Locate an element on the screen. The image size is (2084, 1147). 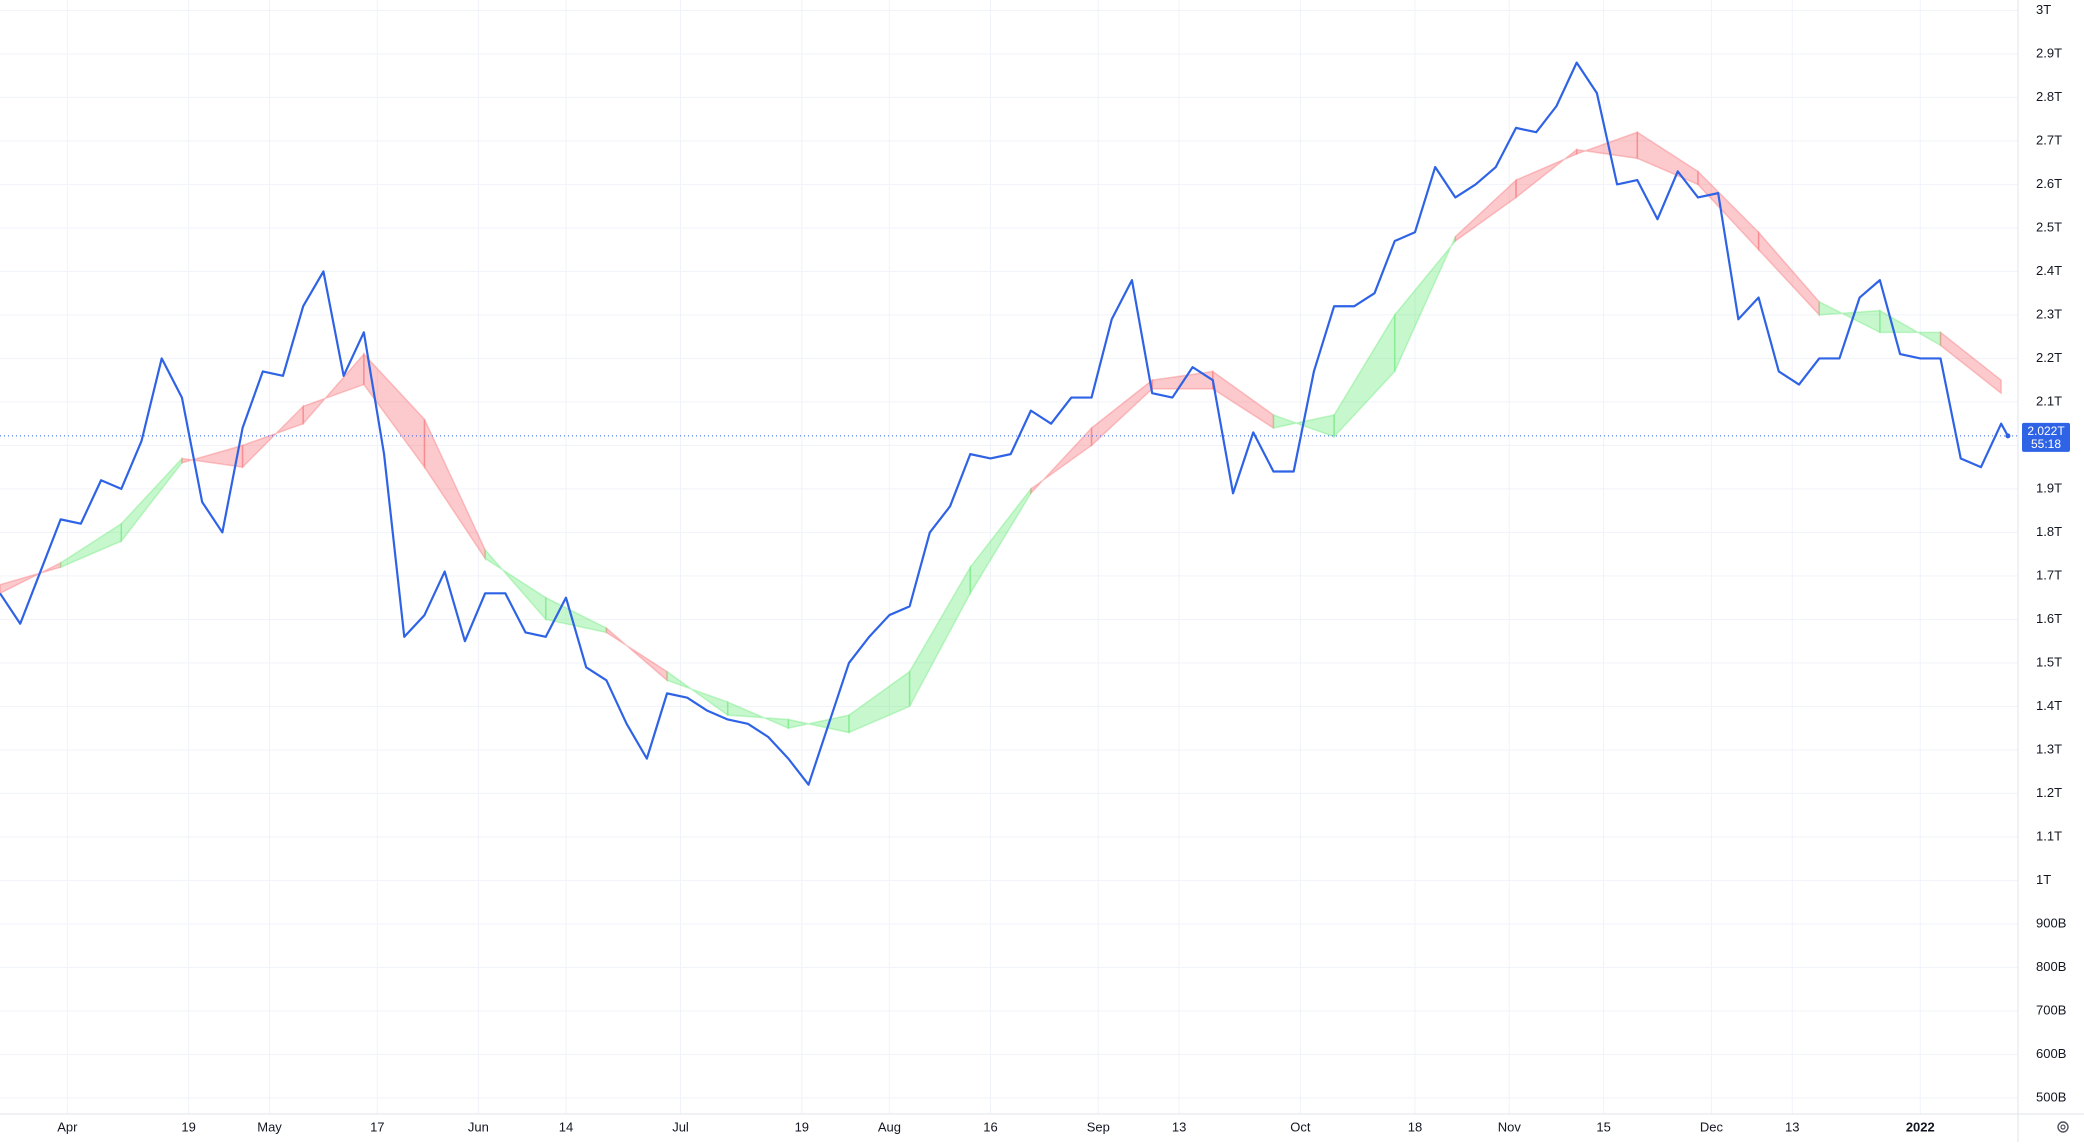
y-tick-label: 2.9T is located at coordinates (2049, 52).